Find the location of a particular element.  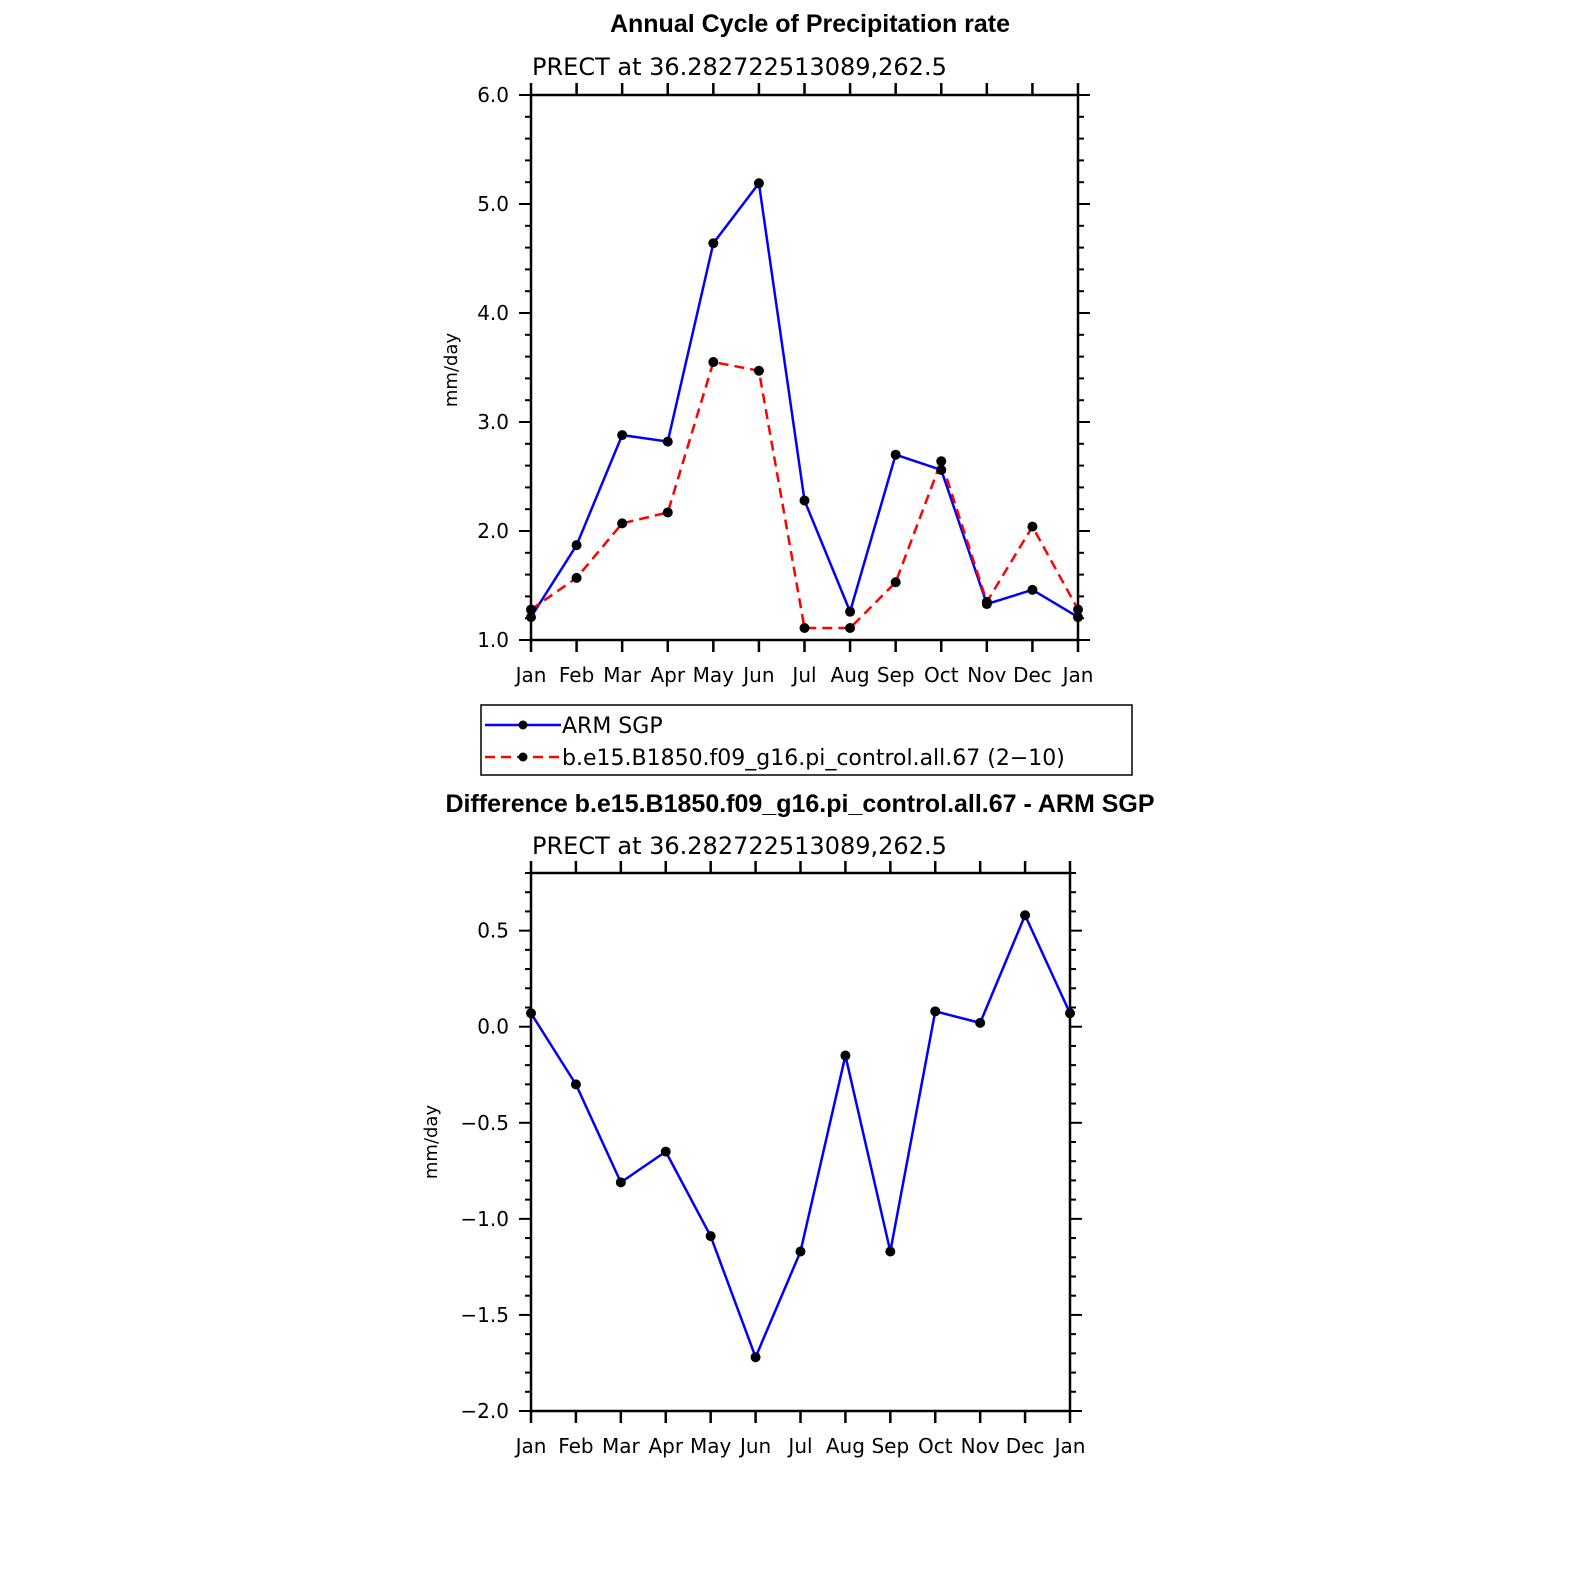

chart-1-ytick-label: 1.0 is located at coordinates (493, 640).